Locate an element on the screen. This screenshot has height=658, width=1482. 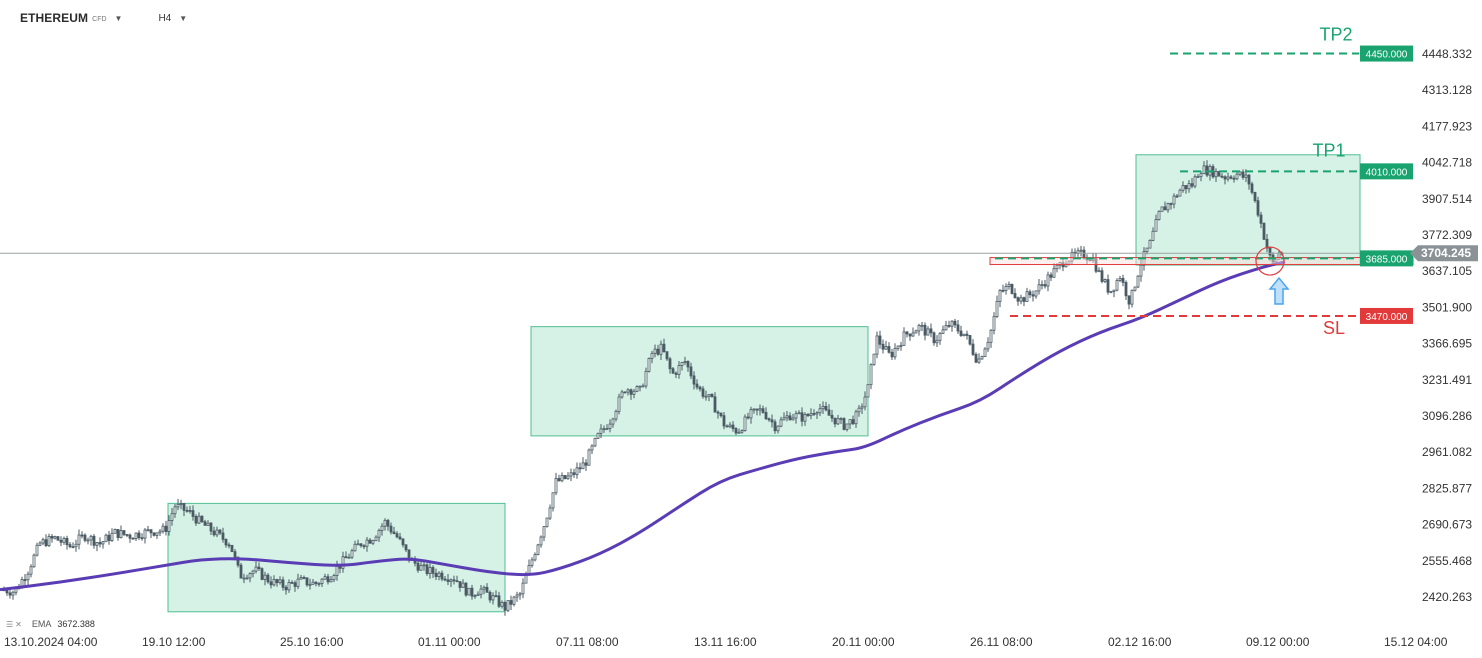
y-tick-label: 2555.468 is located at coordinates (1447, 561).